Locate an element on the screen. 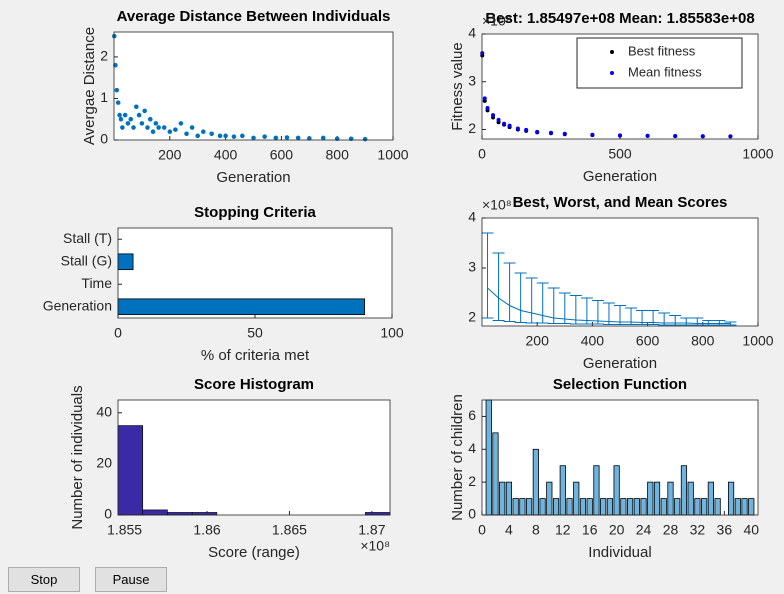 Image resolution: width=784 pixels, height=594 pixels. stop-button: Stop is located at coordinates (44, 579).